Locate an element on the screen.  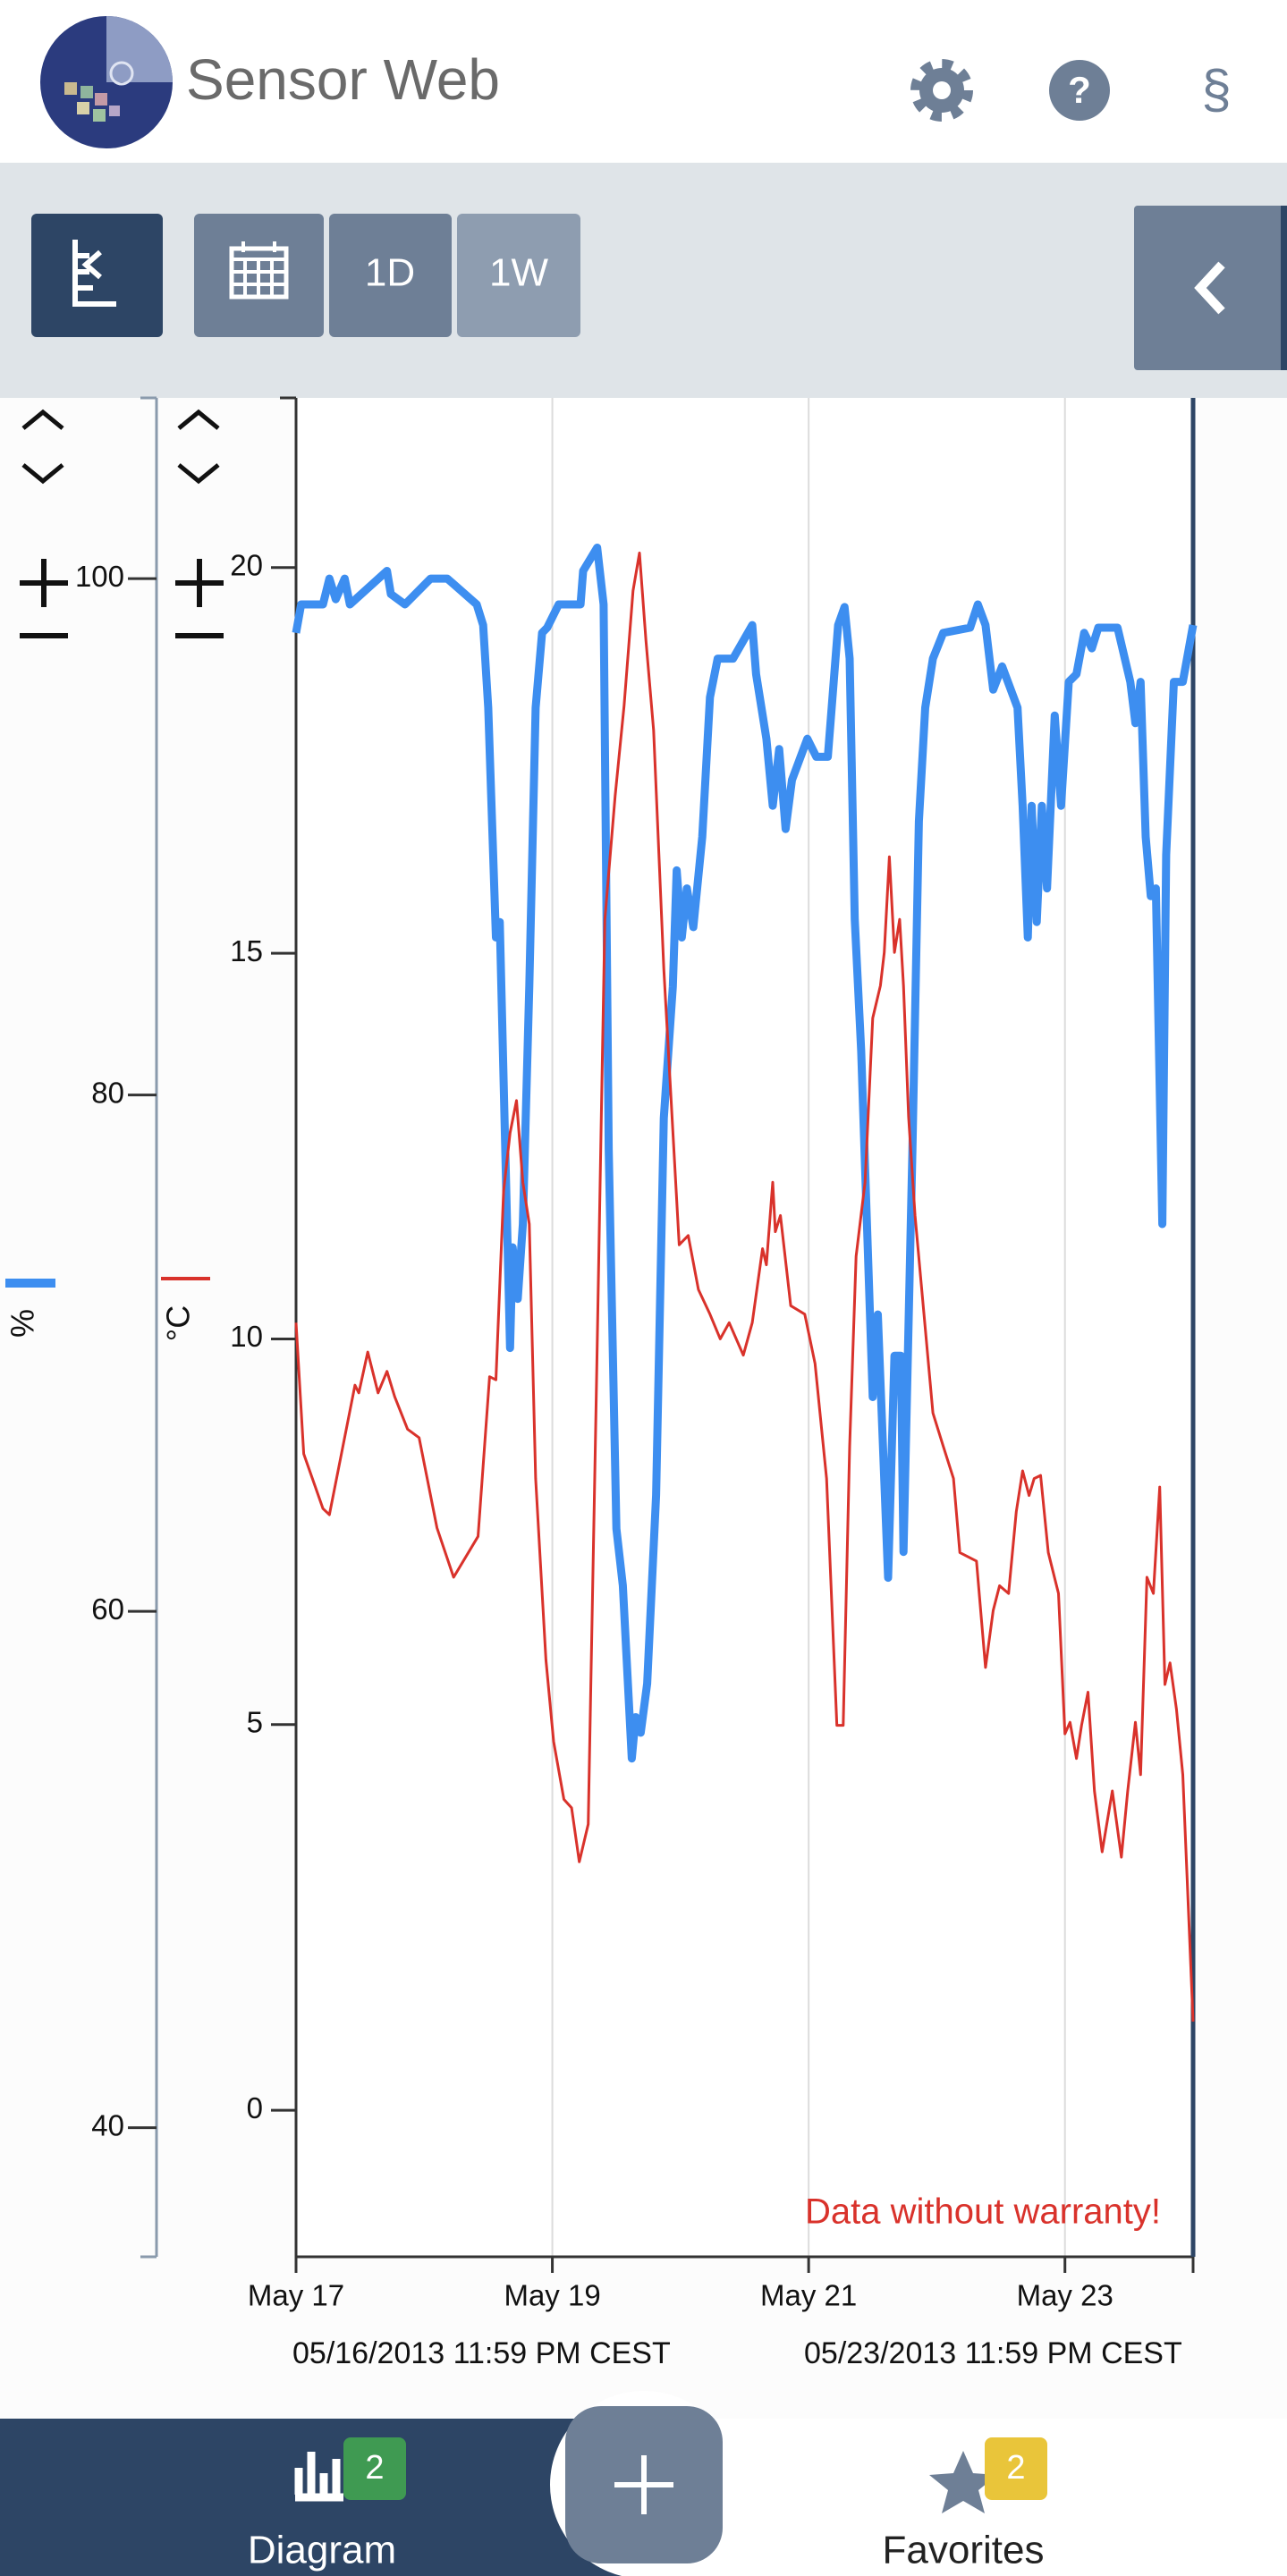
collapse-button is located at coordinates (1210, 288).